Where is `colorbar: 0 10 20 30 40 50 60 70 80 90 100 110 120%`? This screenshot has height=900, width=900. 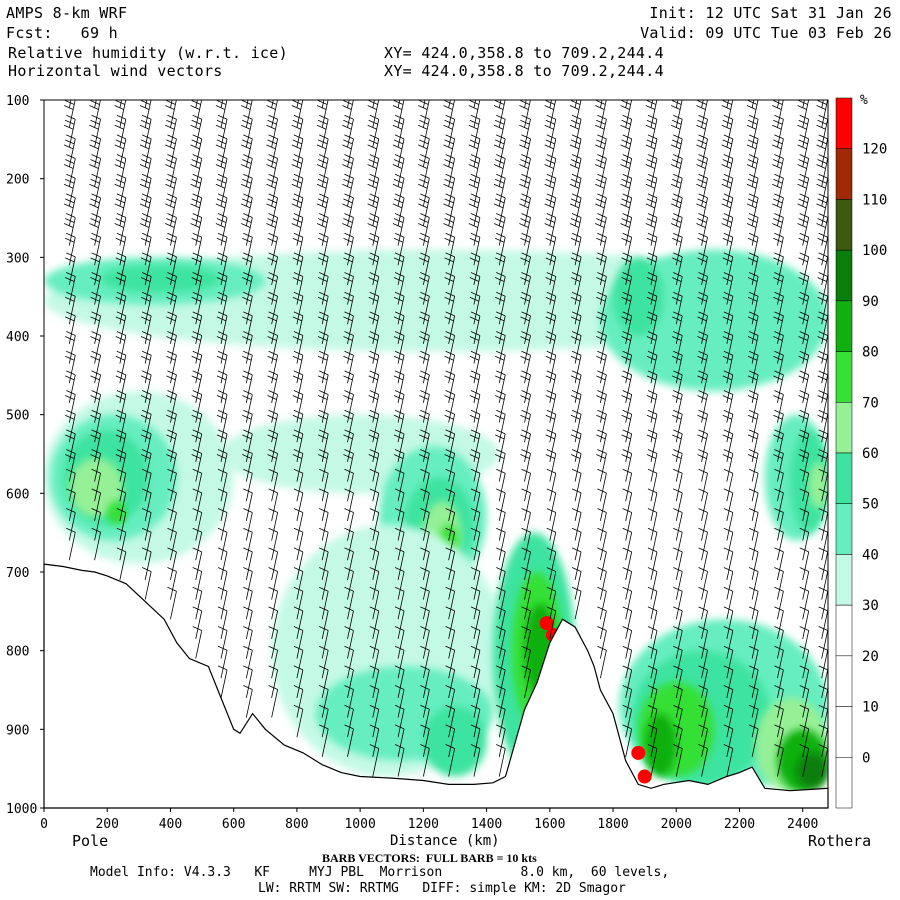 colorbar: 0 10 20 30 40 50 60 70 80 90 100 110 120% is located at coordinates (861, 451).